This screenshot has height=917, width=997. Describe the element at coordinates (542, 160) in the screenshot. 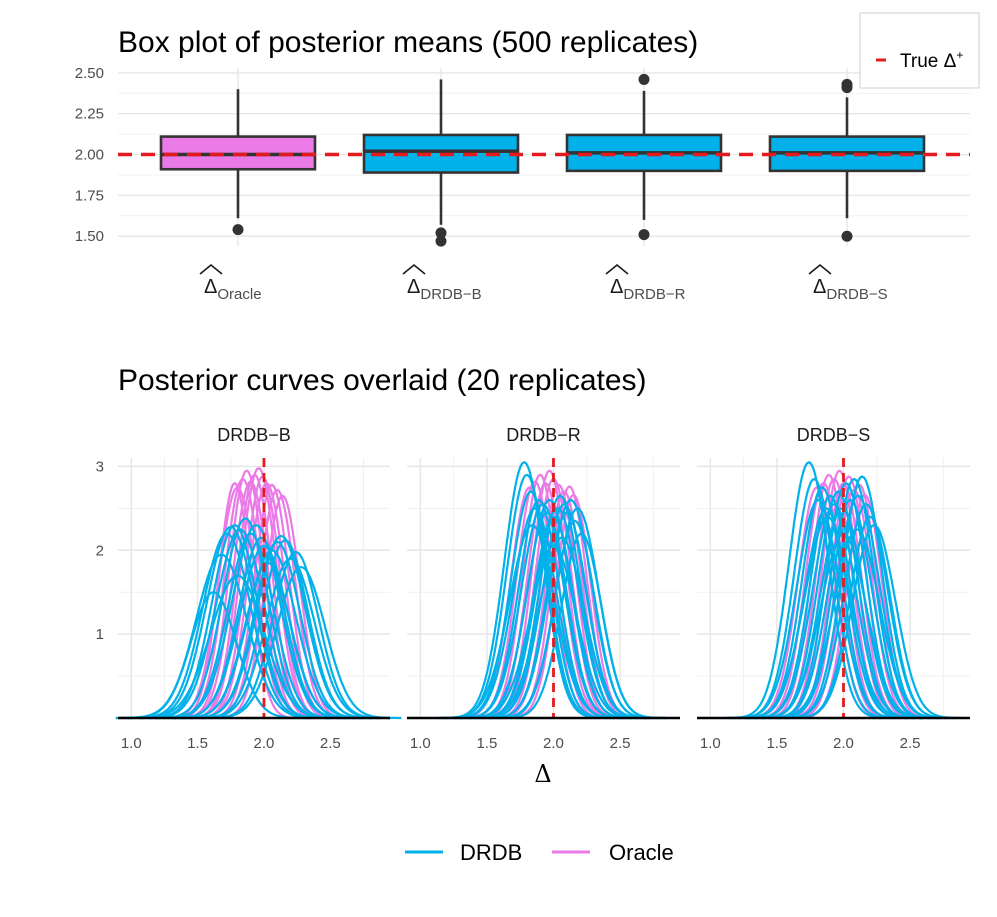

I see `boxplot-boxes` at that location.